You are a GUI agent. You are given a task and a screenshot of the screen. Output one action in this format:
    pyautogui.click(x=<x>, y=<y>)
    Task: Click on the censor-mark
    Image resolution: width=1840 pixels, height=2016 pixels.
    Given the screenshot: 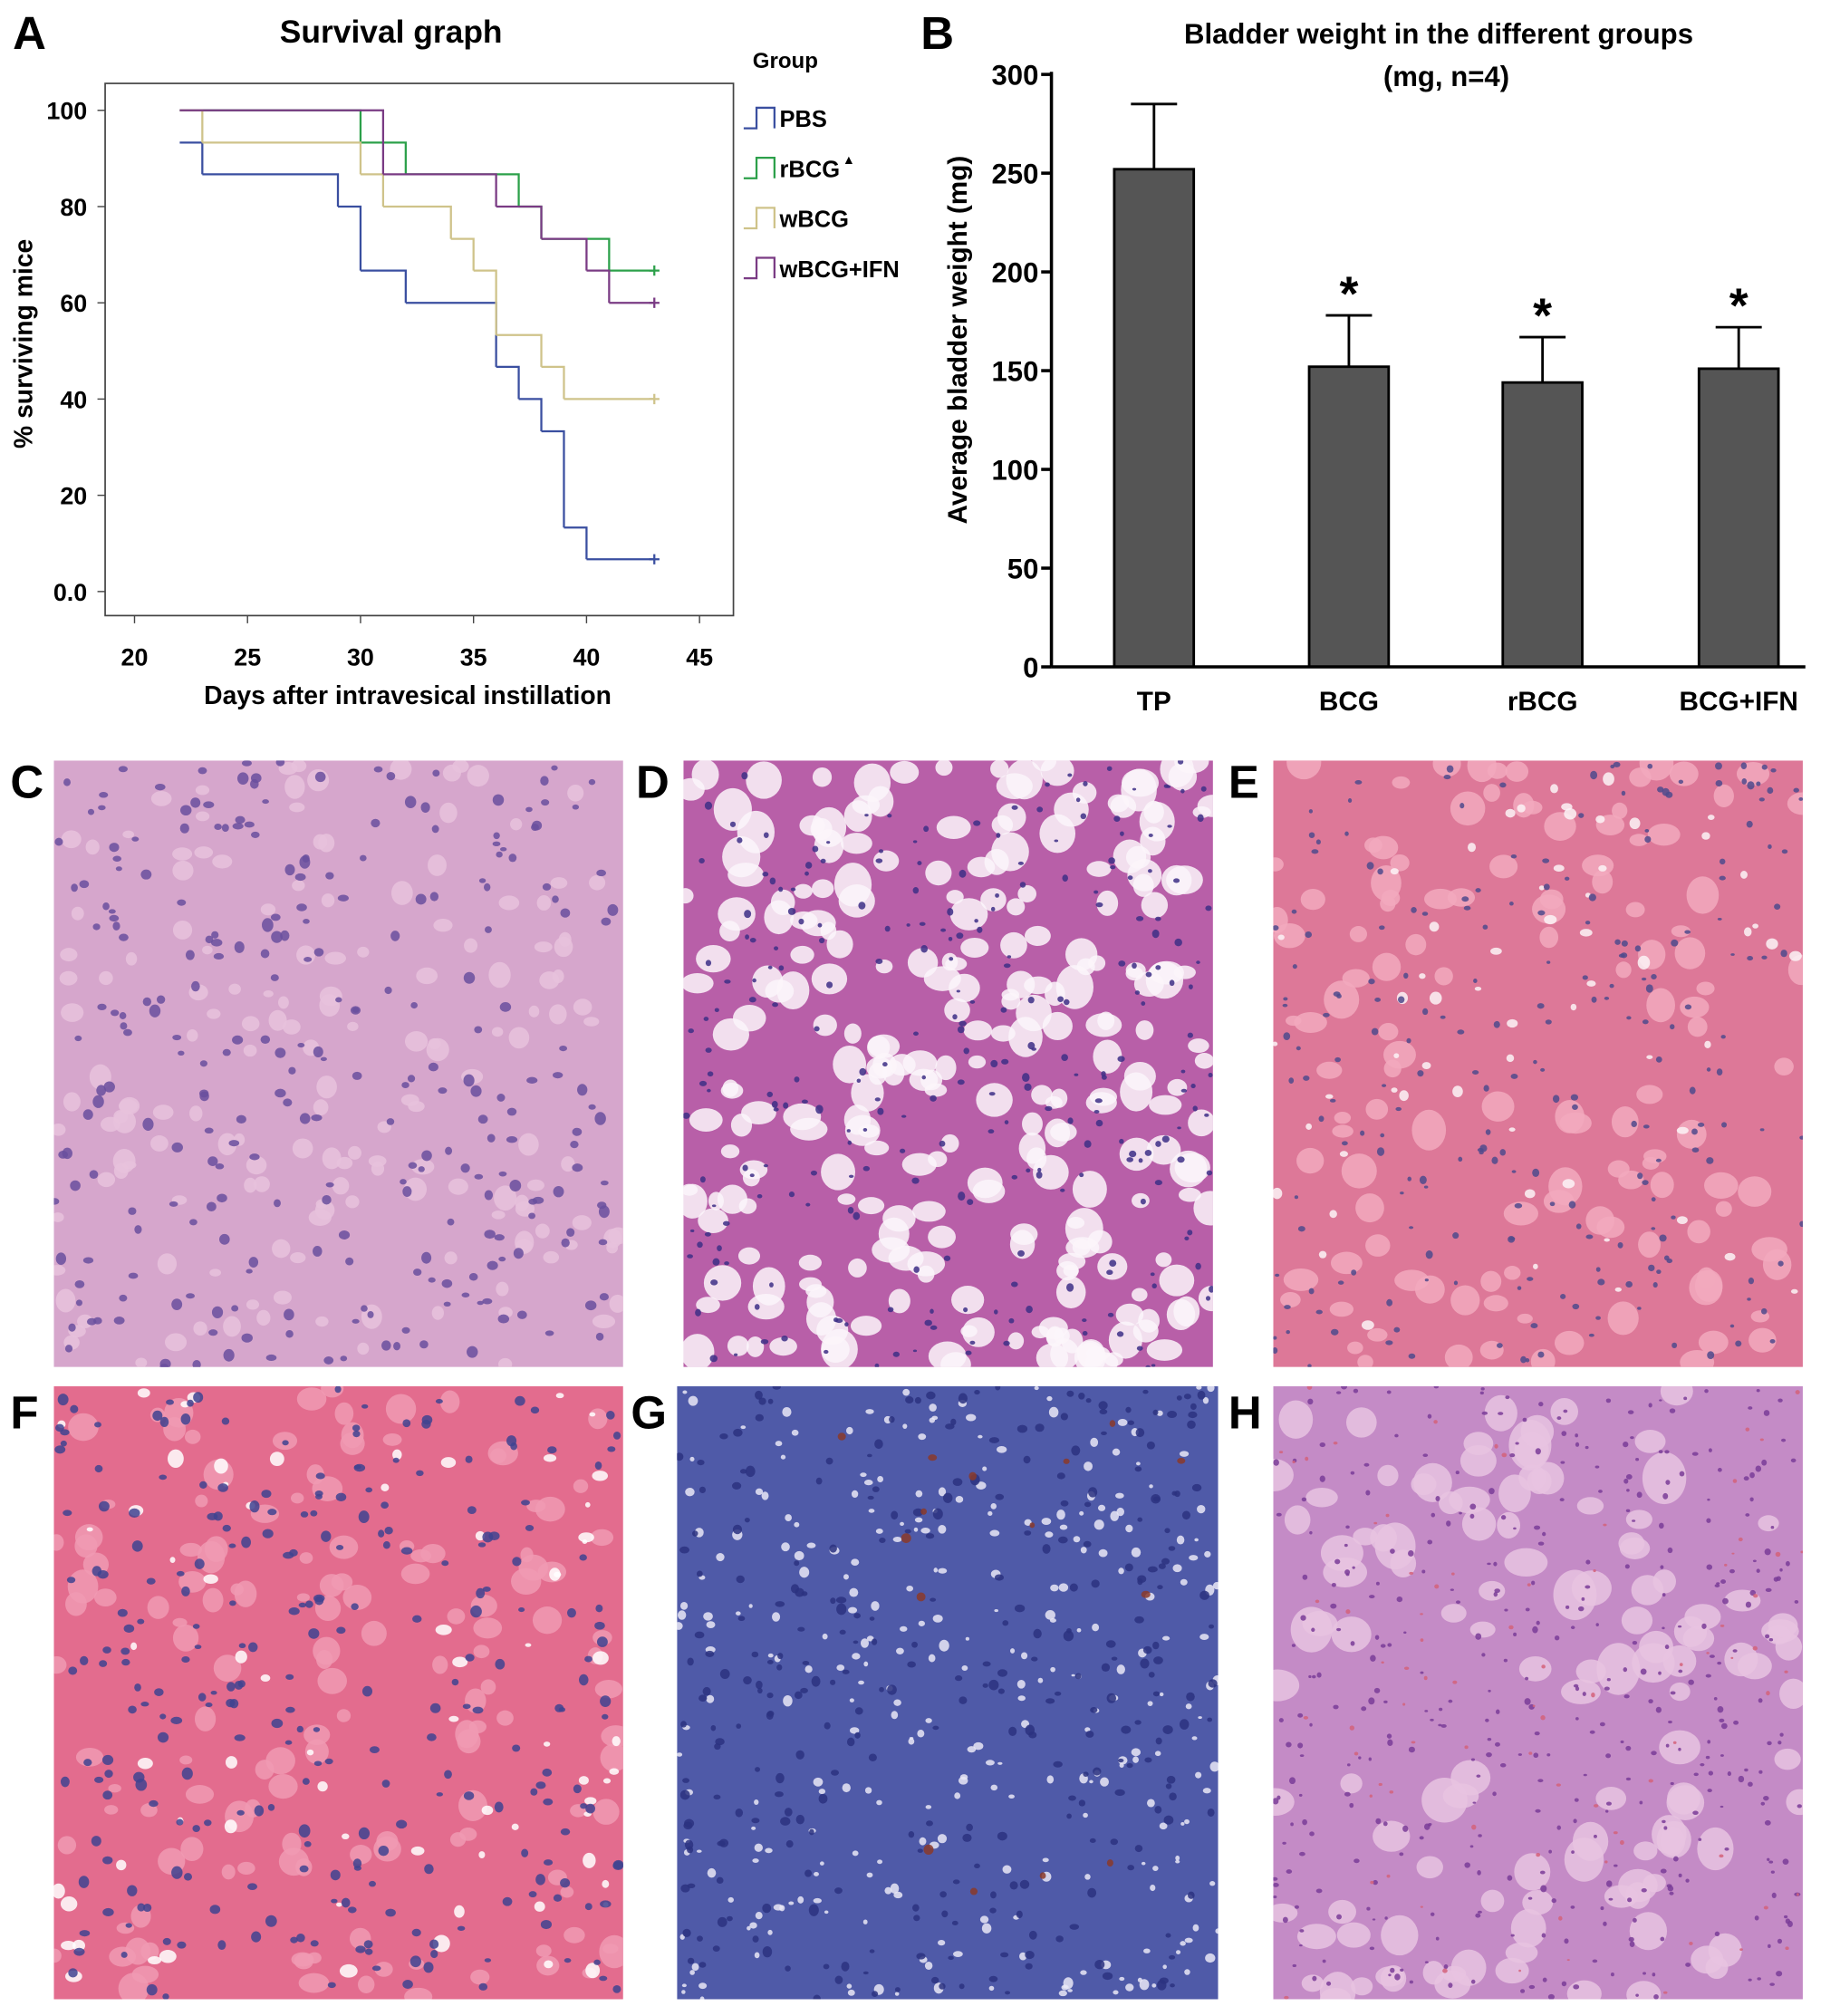 What is the action you would take?
    pyautogui.click(x=655, y=399)
    